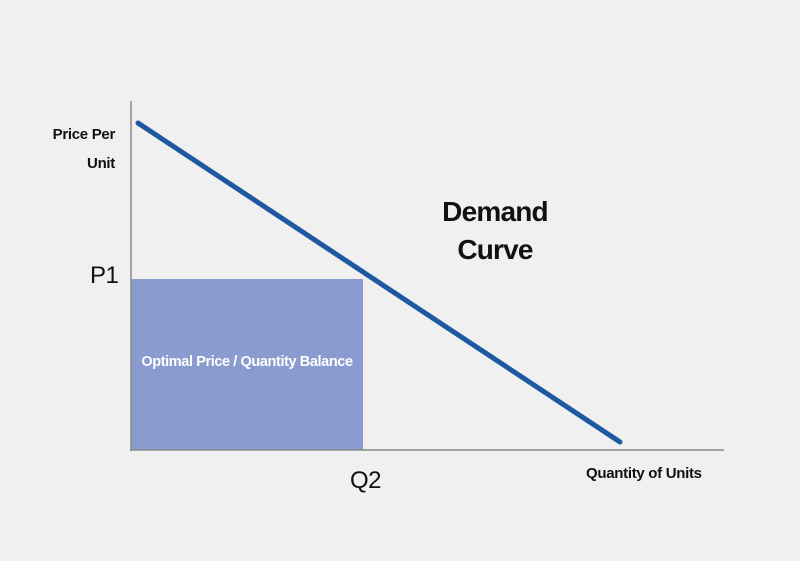  I want to click on y-axis-label: Price Per Unit, so click(70, 149).